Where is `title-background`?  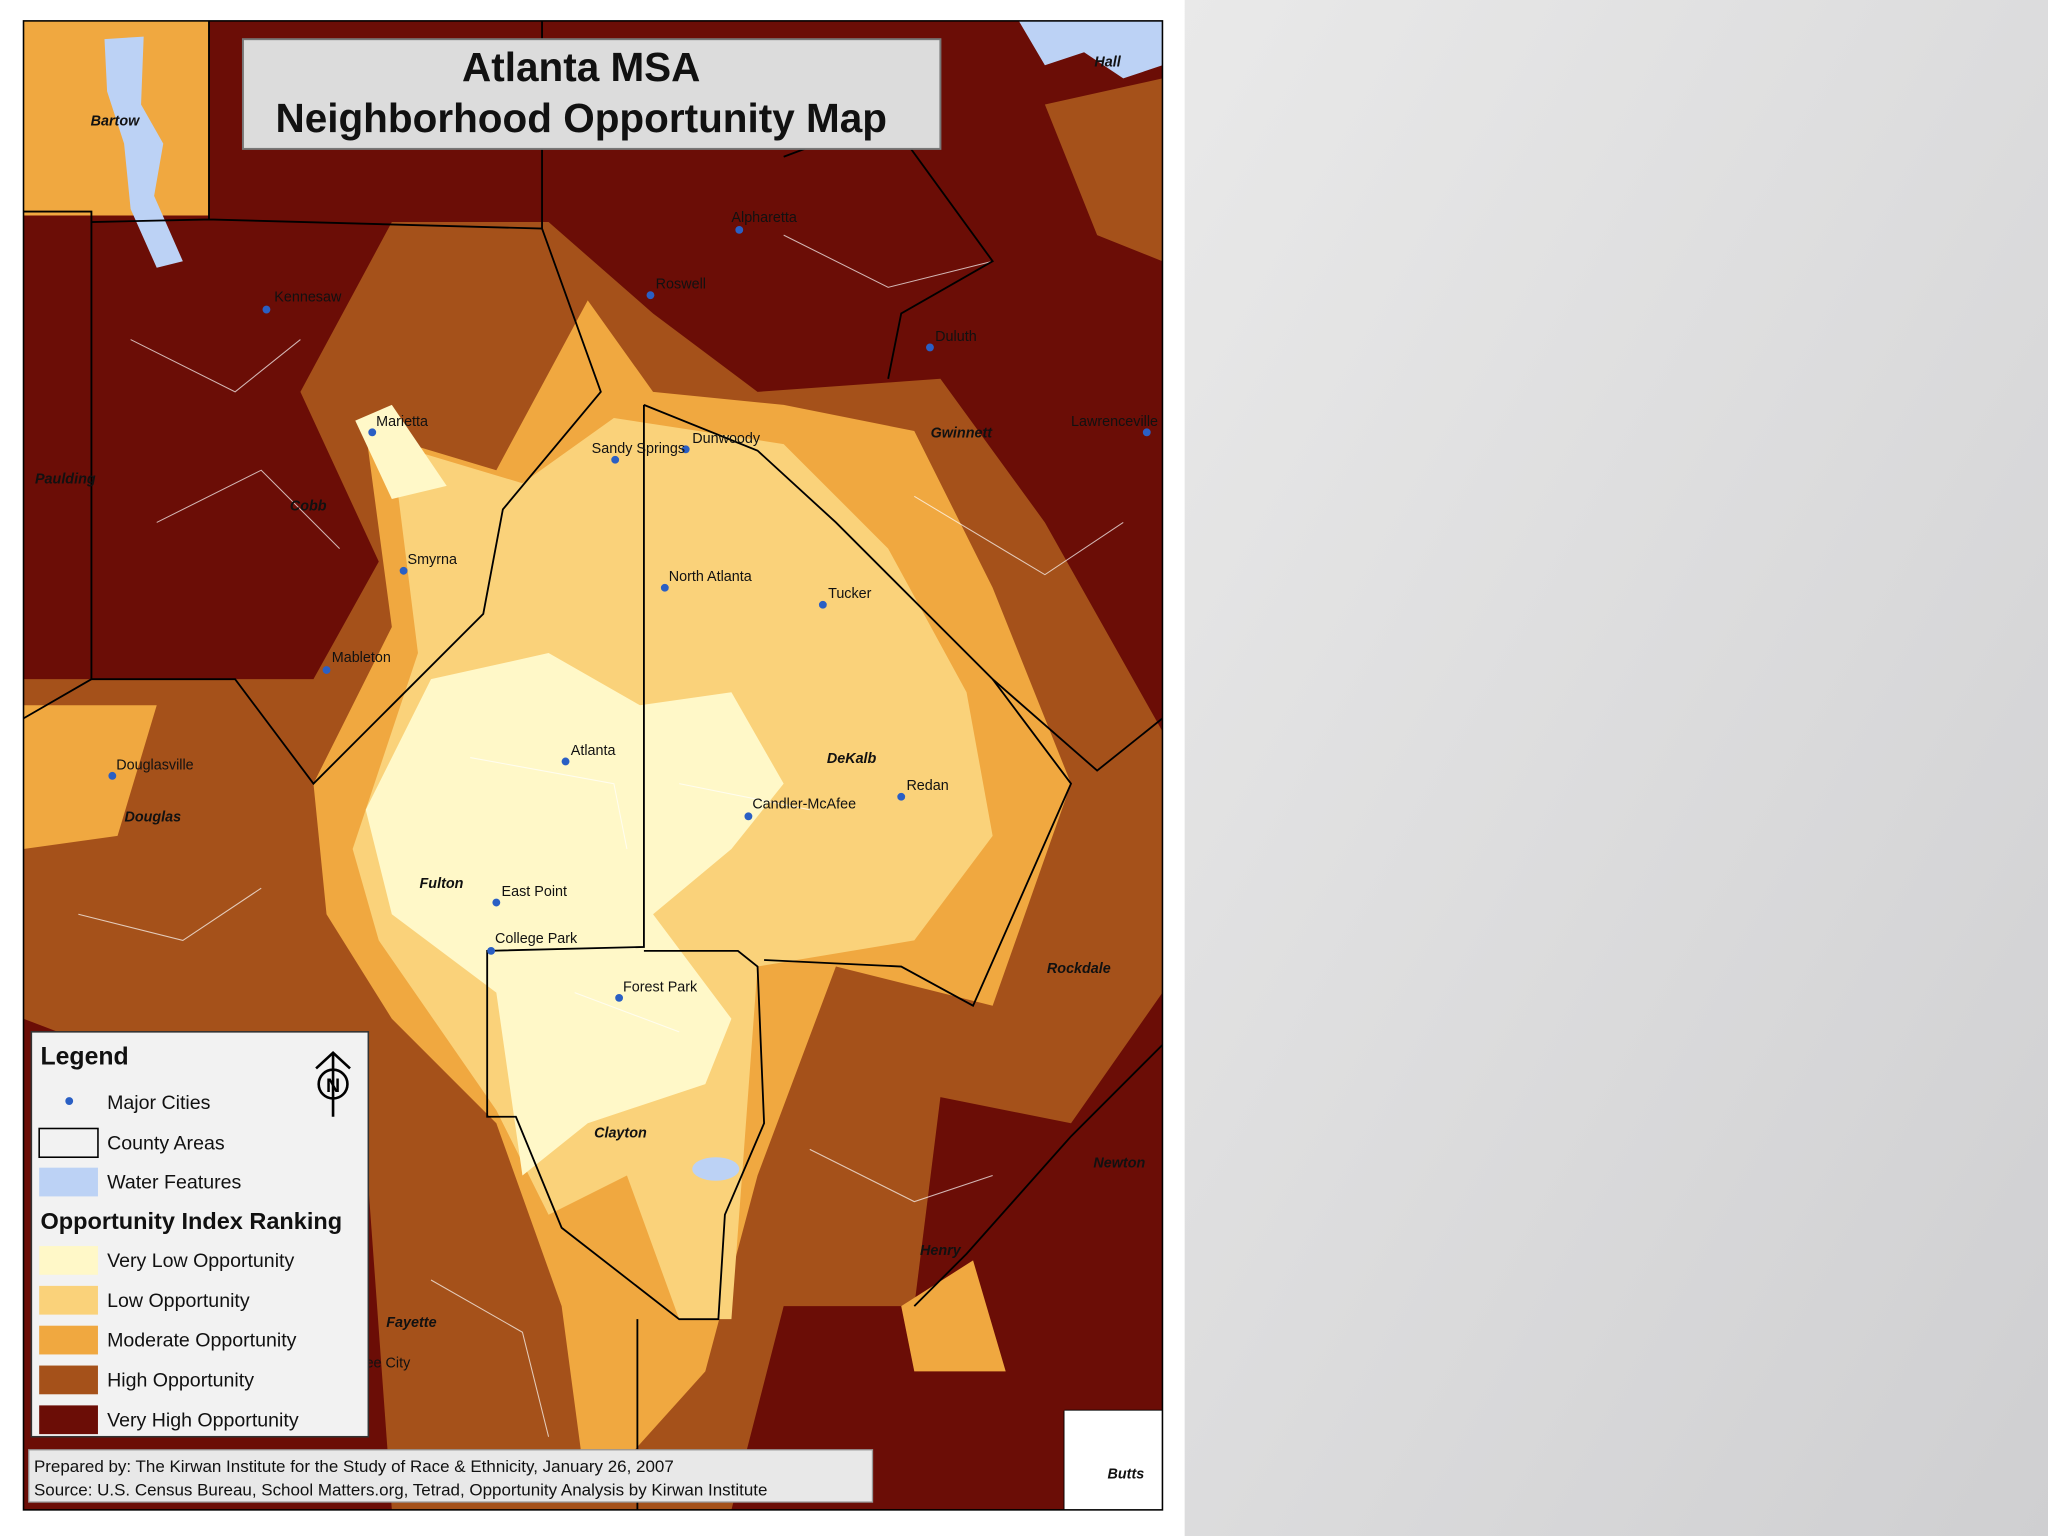 title-background is located at coordinates (591, 94).